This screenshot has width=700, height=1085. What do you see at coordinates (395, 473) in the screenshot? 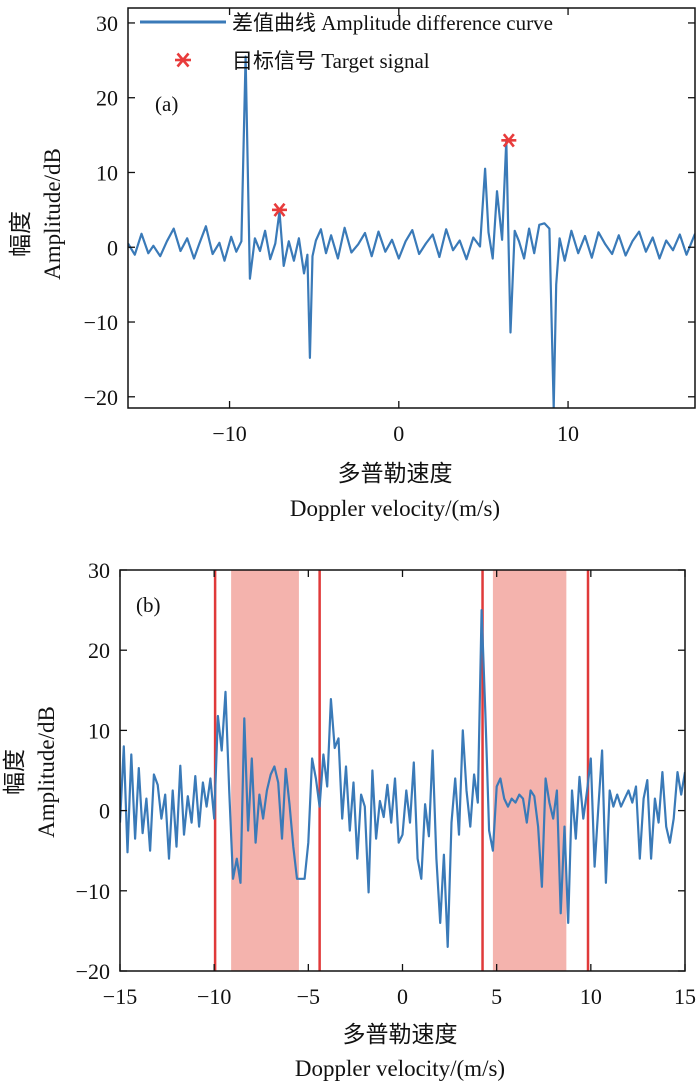
I see `panel-a-xlabel-cn: 多普勒速度` at bounding box center [395, 473].